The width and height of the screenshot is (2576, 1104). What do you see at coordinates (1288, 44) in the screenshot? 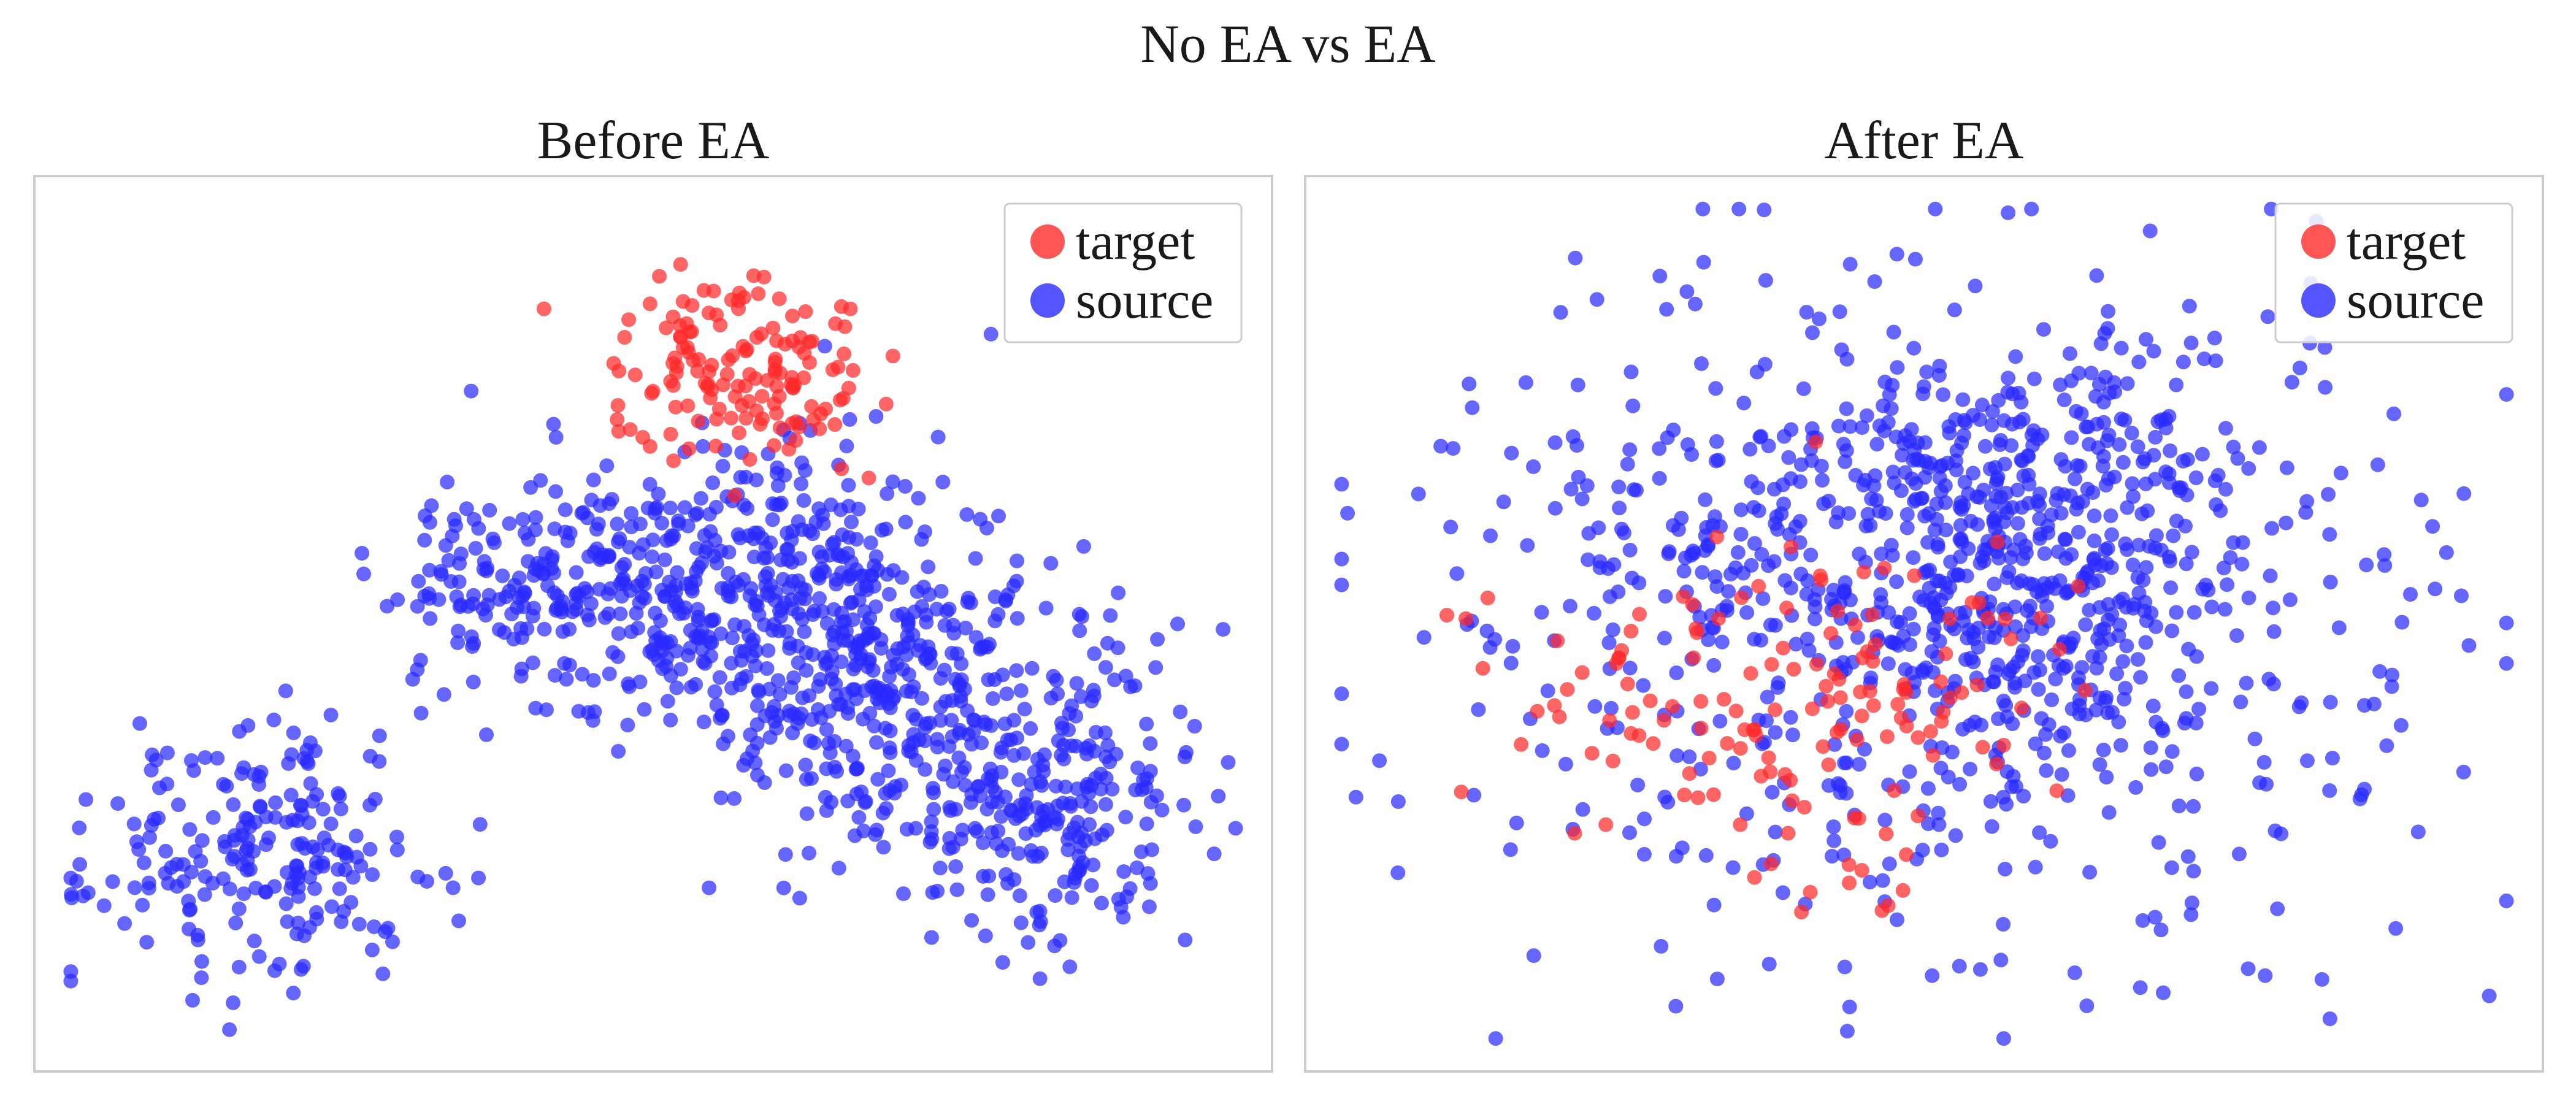
I see `figure-title: No EA vs EA` at bounding box center [1288, 44].